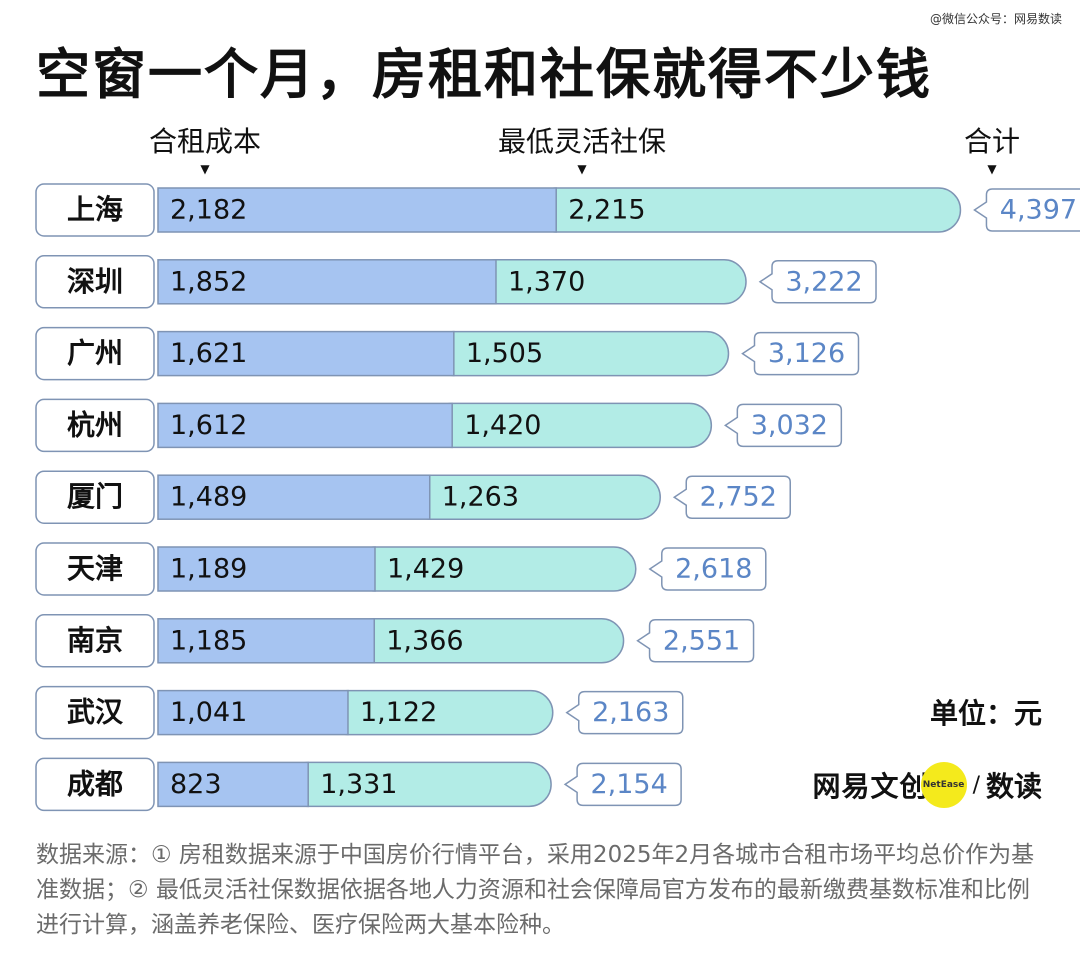 The width and height of the screenshot is (1080, 967). What do you see at coordinates (806, 353) in the screenshot?
I see `value-label-total: 3,126` at bounding box center [806, 353].